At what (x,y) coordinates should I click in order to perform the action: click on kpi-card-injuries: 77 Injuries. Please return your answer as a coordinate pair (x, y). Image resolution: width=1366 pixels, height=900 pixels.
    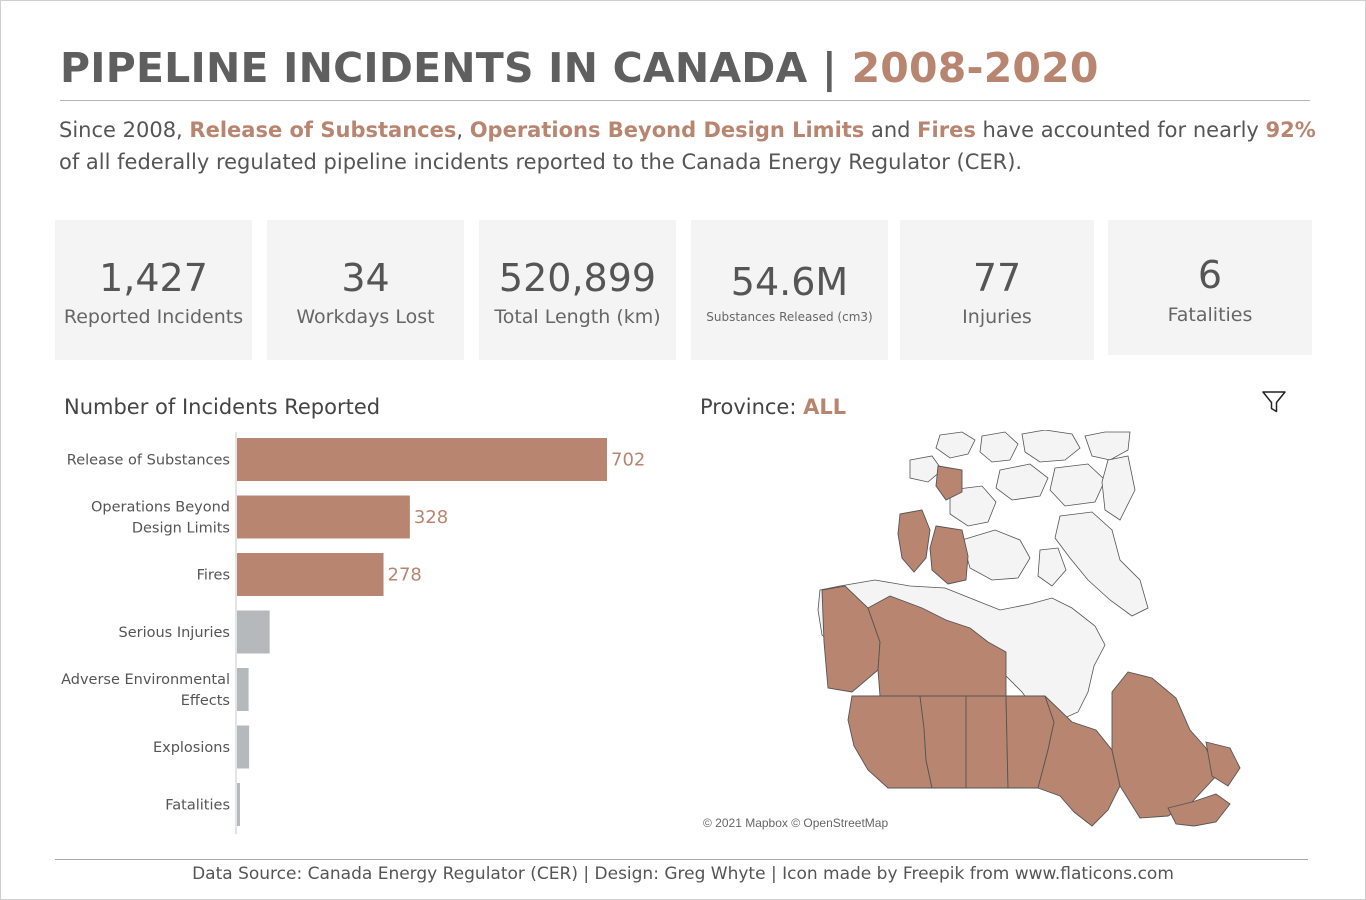
    Looking at the image, I should click on (997, 290).